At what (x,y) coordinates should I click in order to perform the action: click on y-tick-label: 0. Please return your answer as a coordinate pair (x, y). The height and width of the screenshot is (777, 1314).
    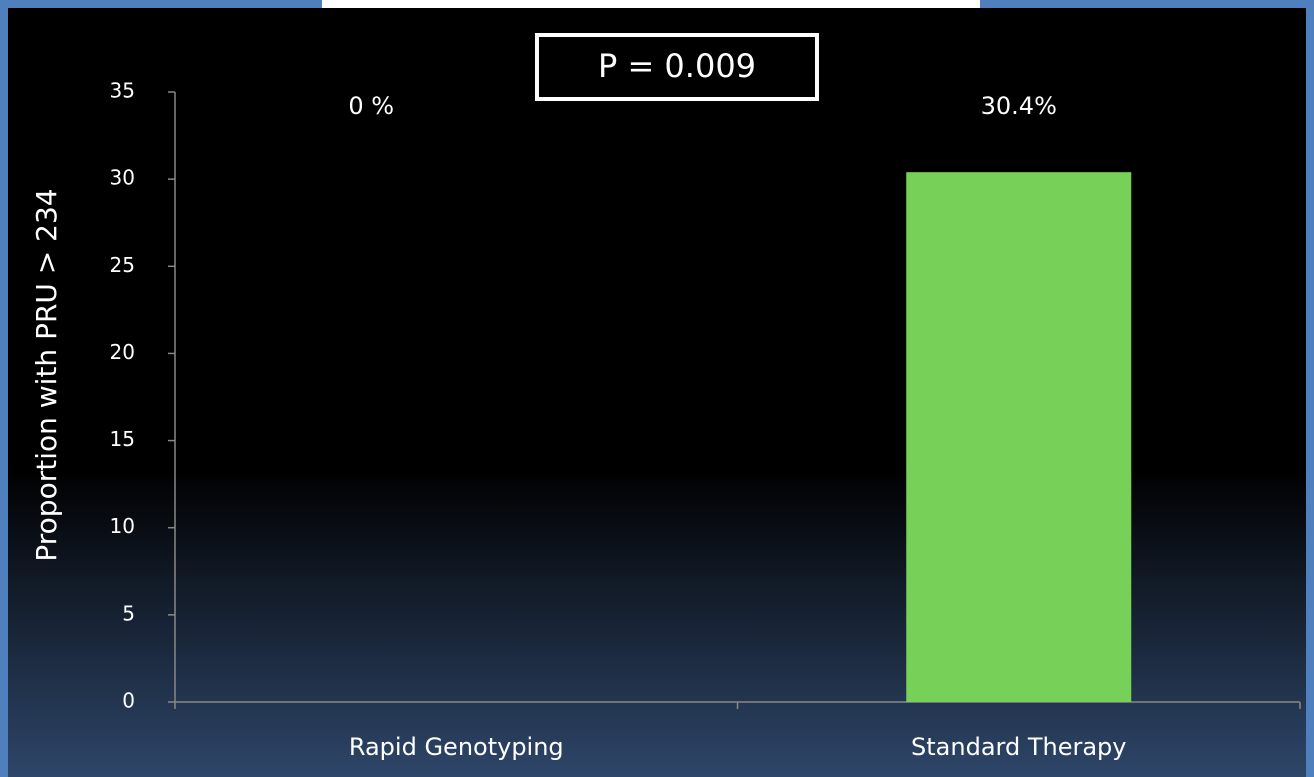
    Looking at the image, I should click on (128, 701).